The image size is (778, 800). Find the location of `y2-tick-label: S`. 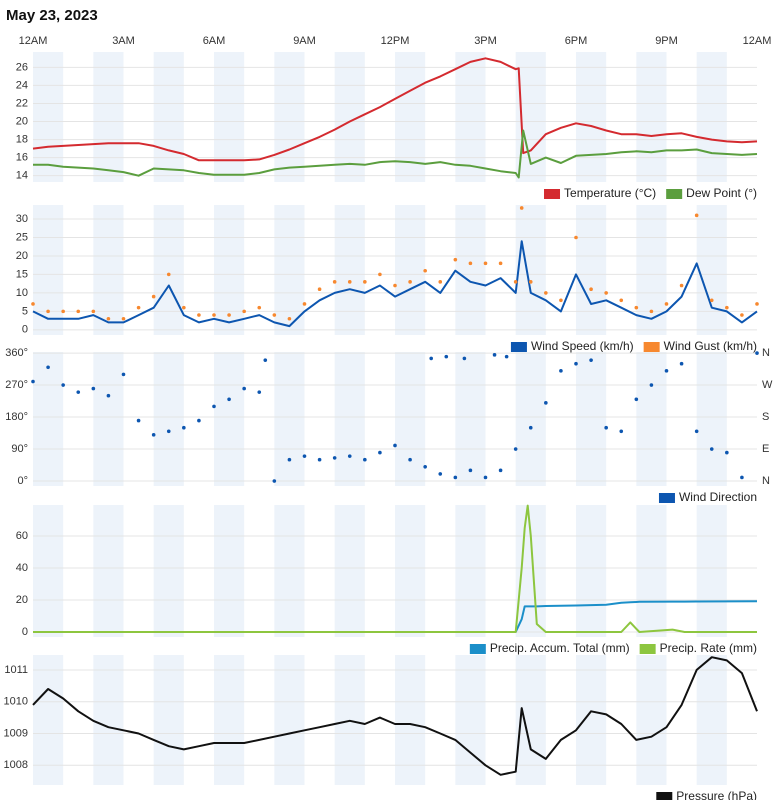

y2-tick-label: S is located at coordinates (765, 417).